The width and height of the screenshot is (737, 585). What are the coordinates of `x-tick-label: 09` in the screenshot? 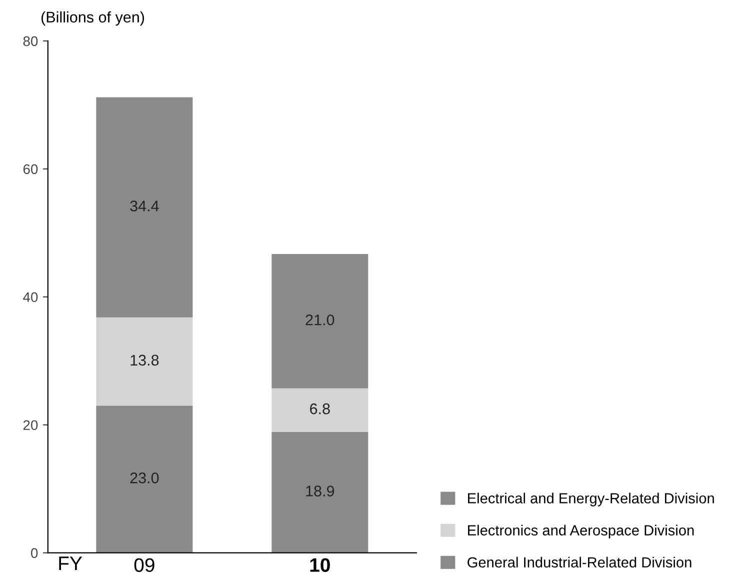 It's located at (144, 565).